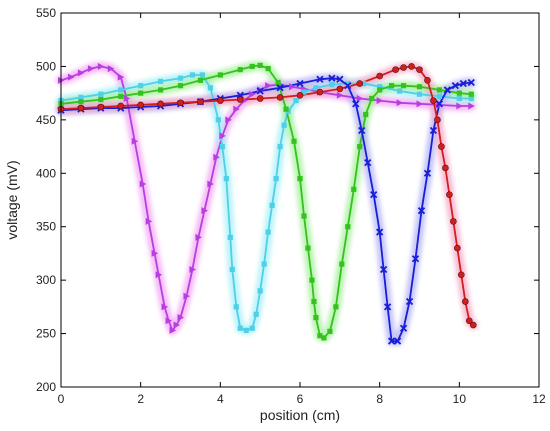 This screenshot has height=431, width=550. I want to click on y-tick-label: 300, so click(46, 280).